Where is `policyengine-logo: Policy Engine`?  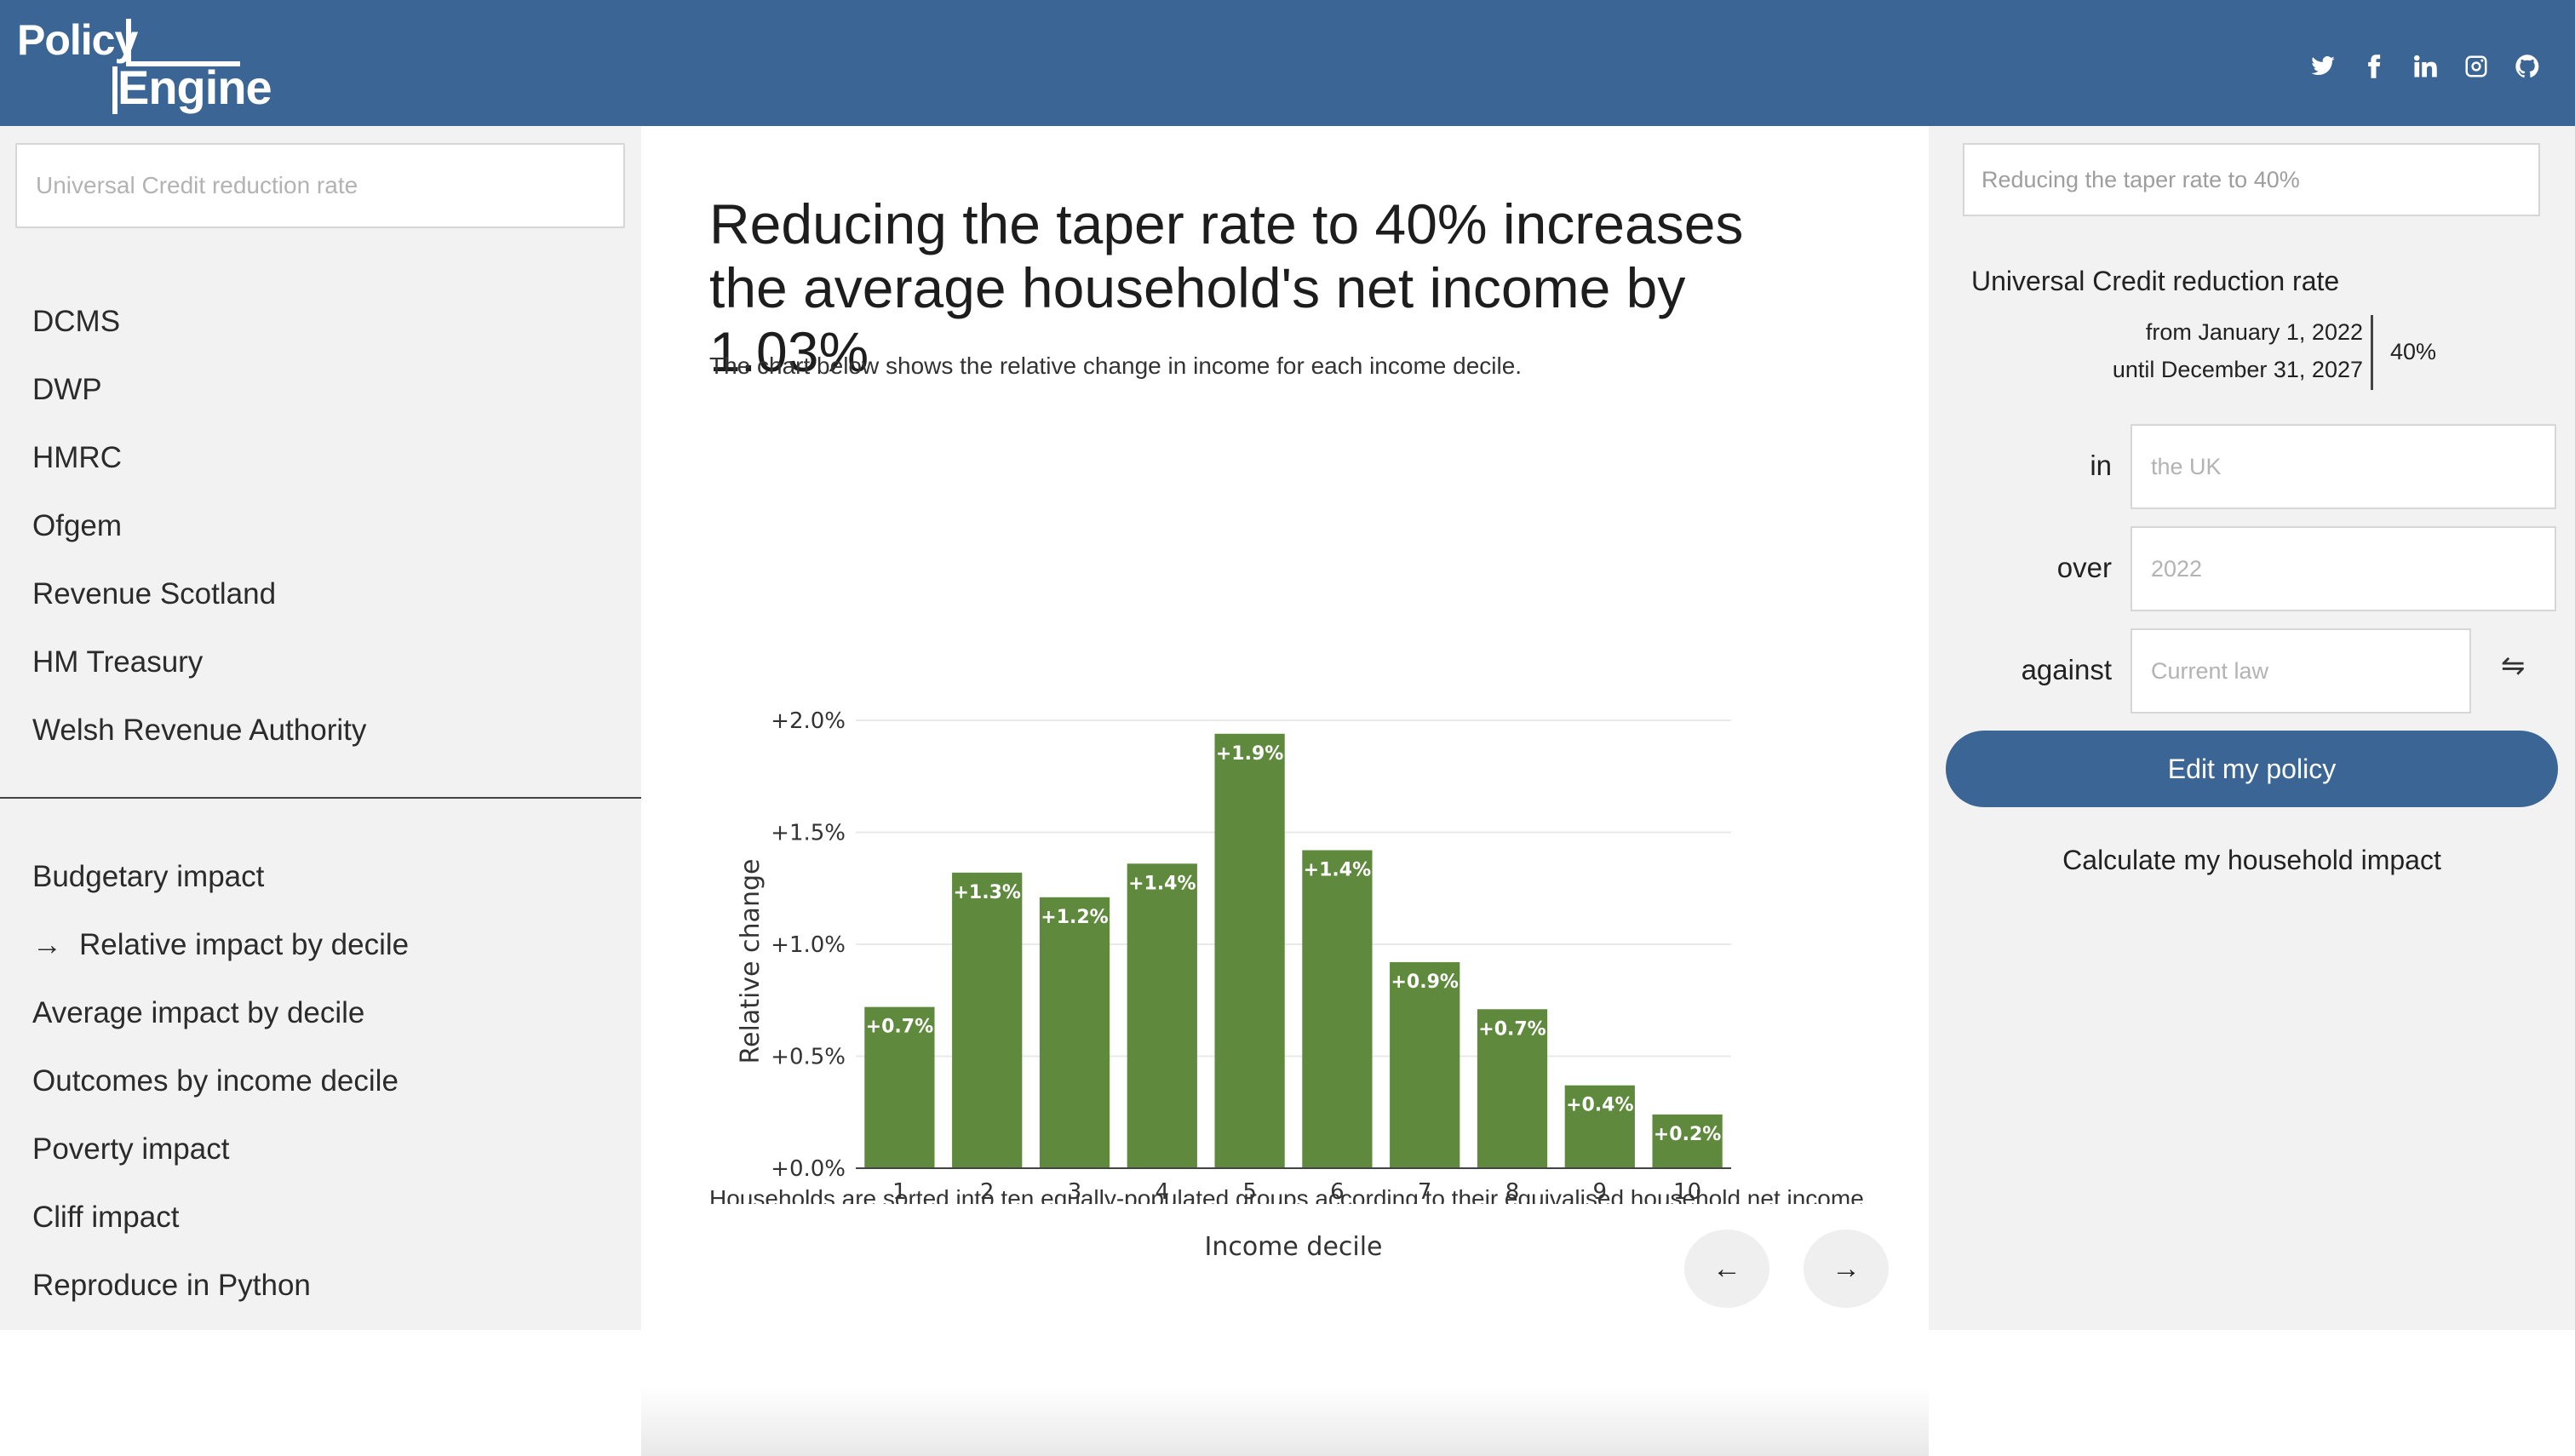 policyengine-logo: Policy Engine is located at coordinates (144, 65).